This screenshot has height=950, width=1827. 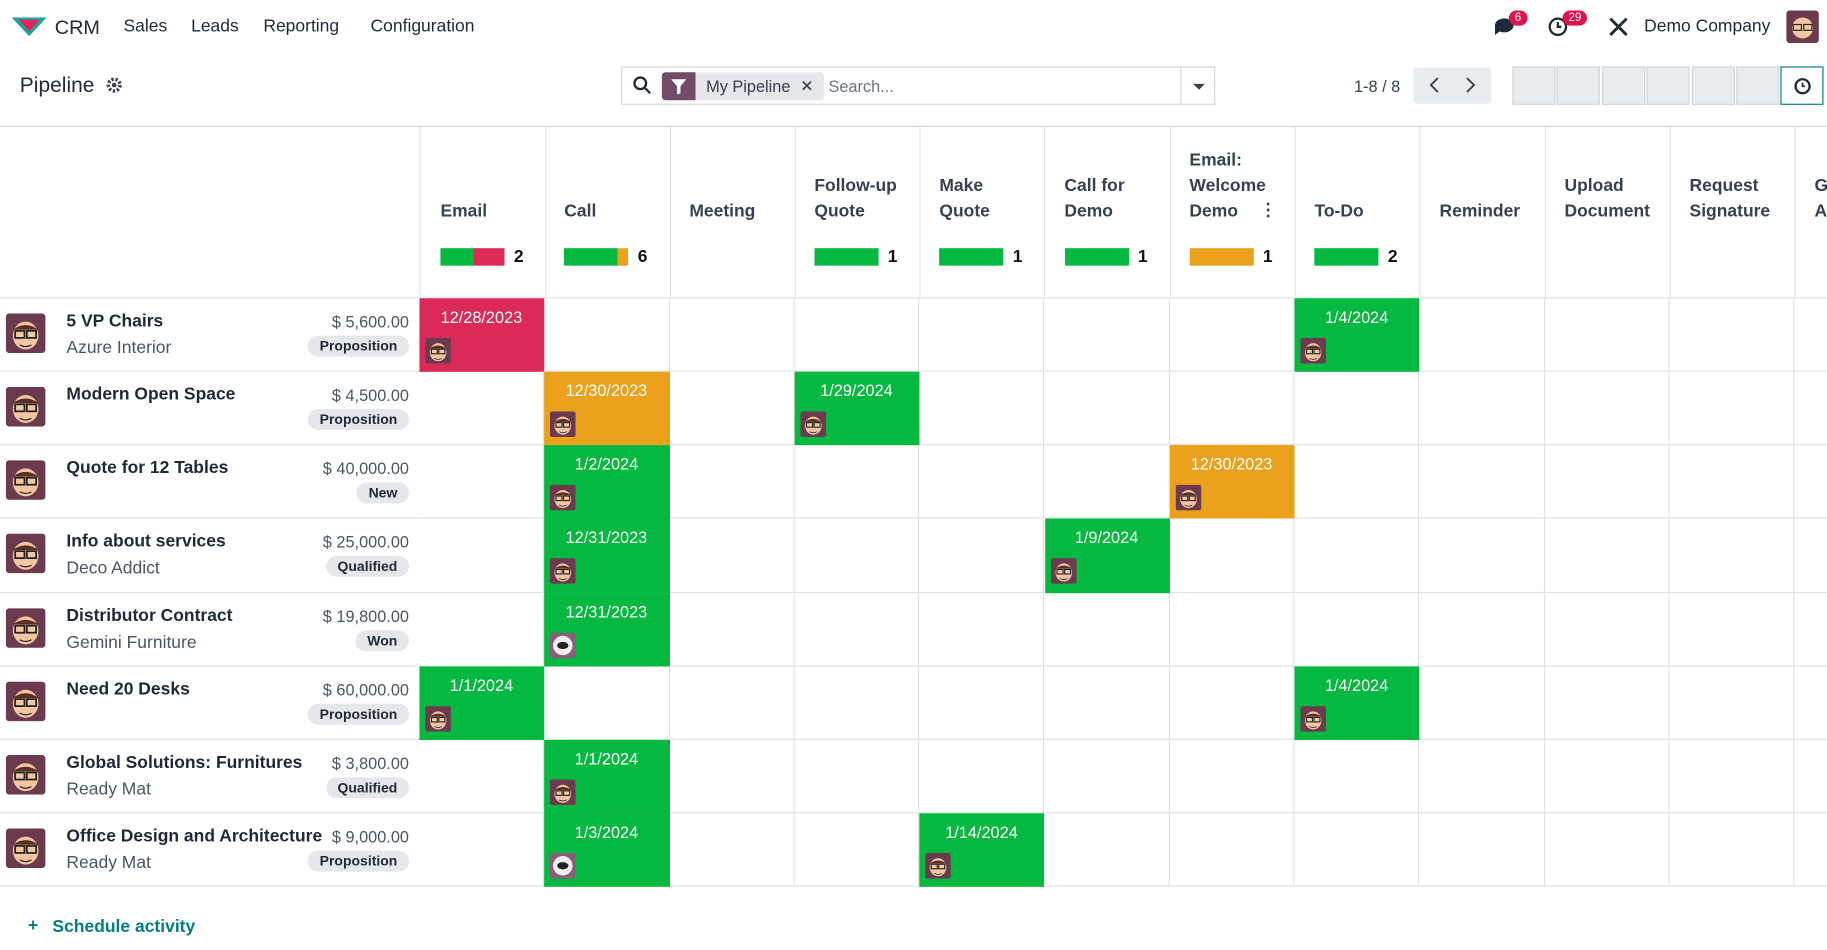 What do you see at coordinates (210, 482) in the screenshot?
I see `record: Quote for 12 Tables $ 40,000.00 New` at bounding box center [210, 482].